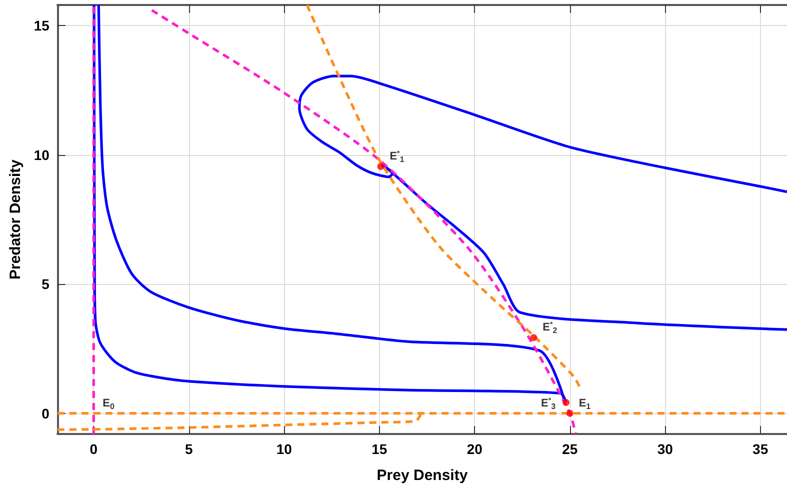 The width and height of the screenshot is (787, 488). Describe the element at coordinates (42, 154) in the screenshot. I see `y-tick-label: 10` at that location.